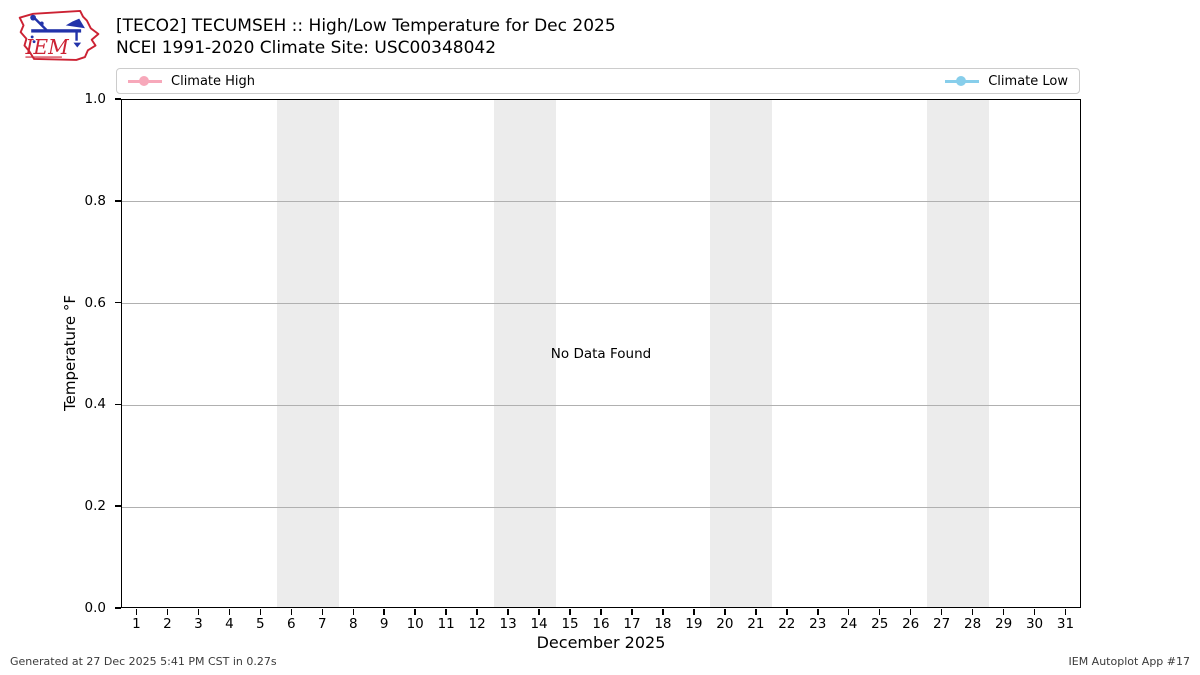 This screenshot has width=1200, height=675. I want to click on legend-label-climate-low: Climate Low, so click(1028, 81).